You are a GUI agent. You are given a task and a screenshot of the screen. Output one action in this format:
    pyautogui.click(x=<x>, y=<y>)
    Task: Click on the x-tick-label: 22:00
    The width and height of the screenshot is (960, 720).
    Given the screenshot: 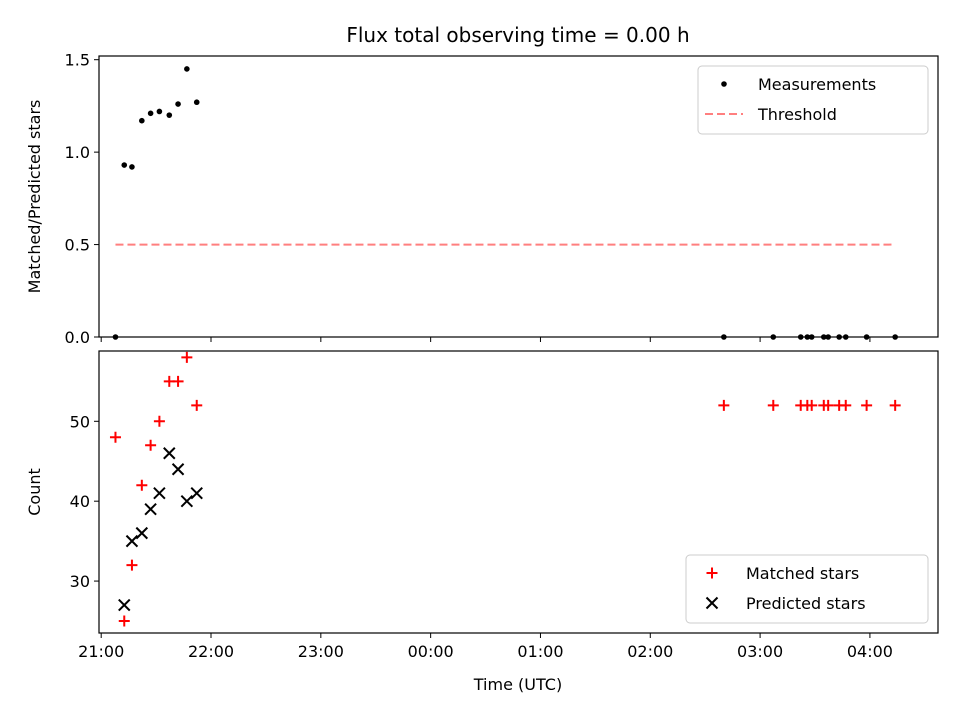 What is the action you would take?
    pyautogui.click(x=211, y=651)
    